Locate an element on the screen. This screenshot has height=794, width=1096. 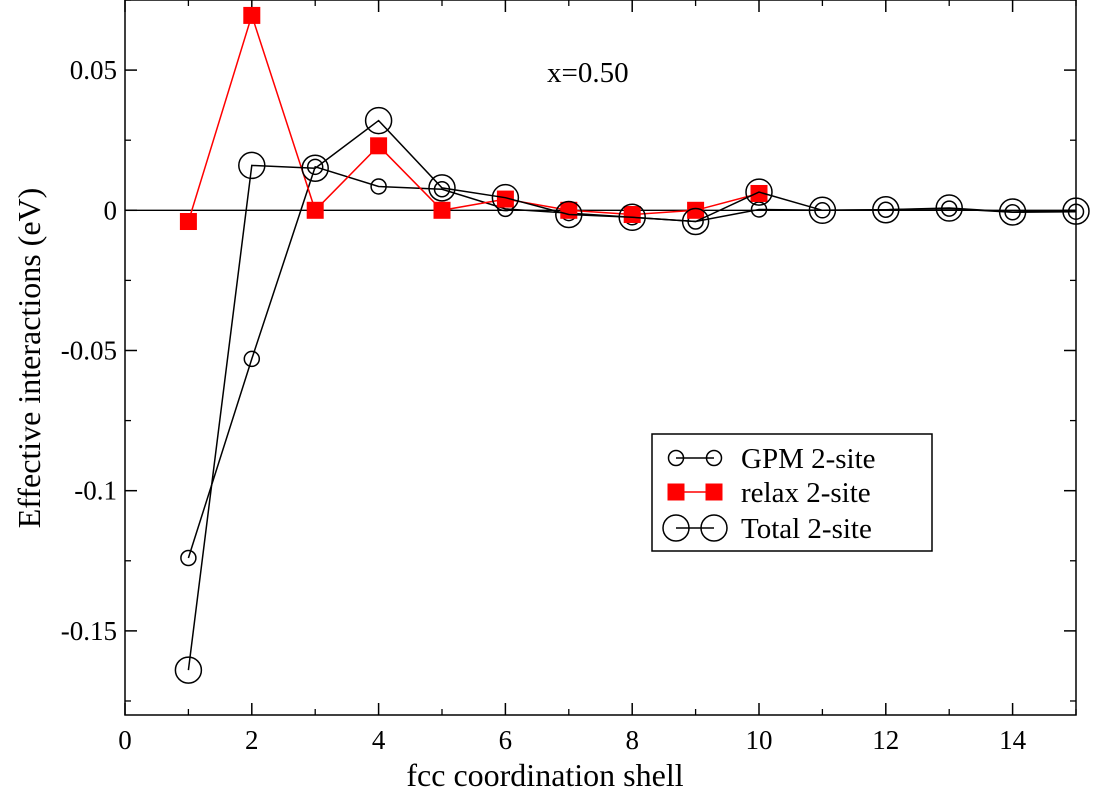
x-tick-label: 8 is located at coordinates (632, 740).